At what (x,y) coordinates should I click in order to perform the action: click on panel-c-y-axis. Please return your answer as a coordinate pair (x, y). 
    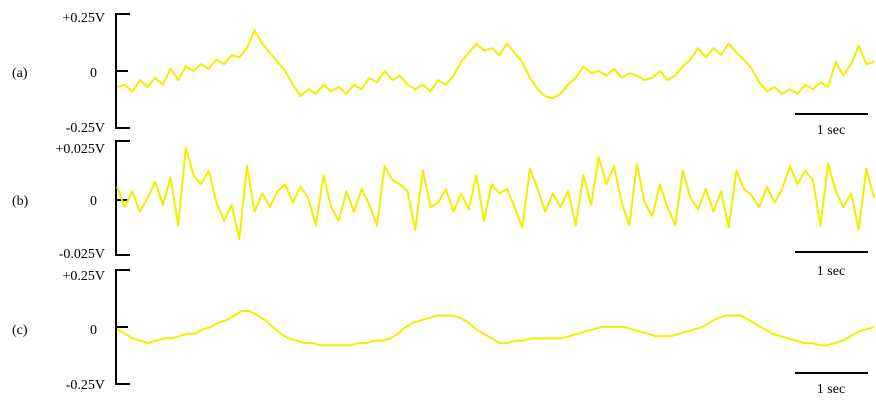
    Looking at the image, I should click on (122, 327).